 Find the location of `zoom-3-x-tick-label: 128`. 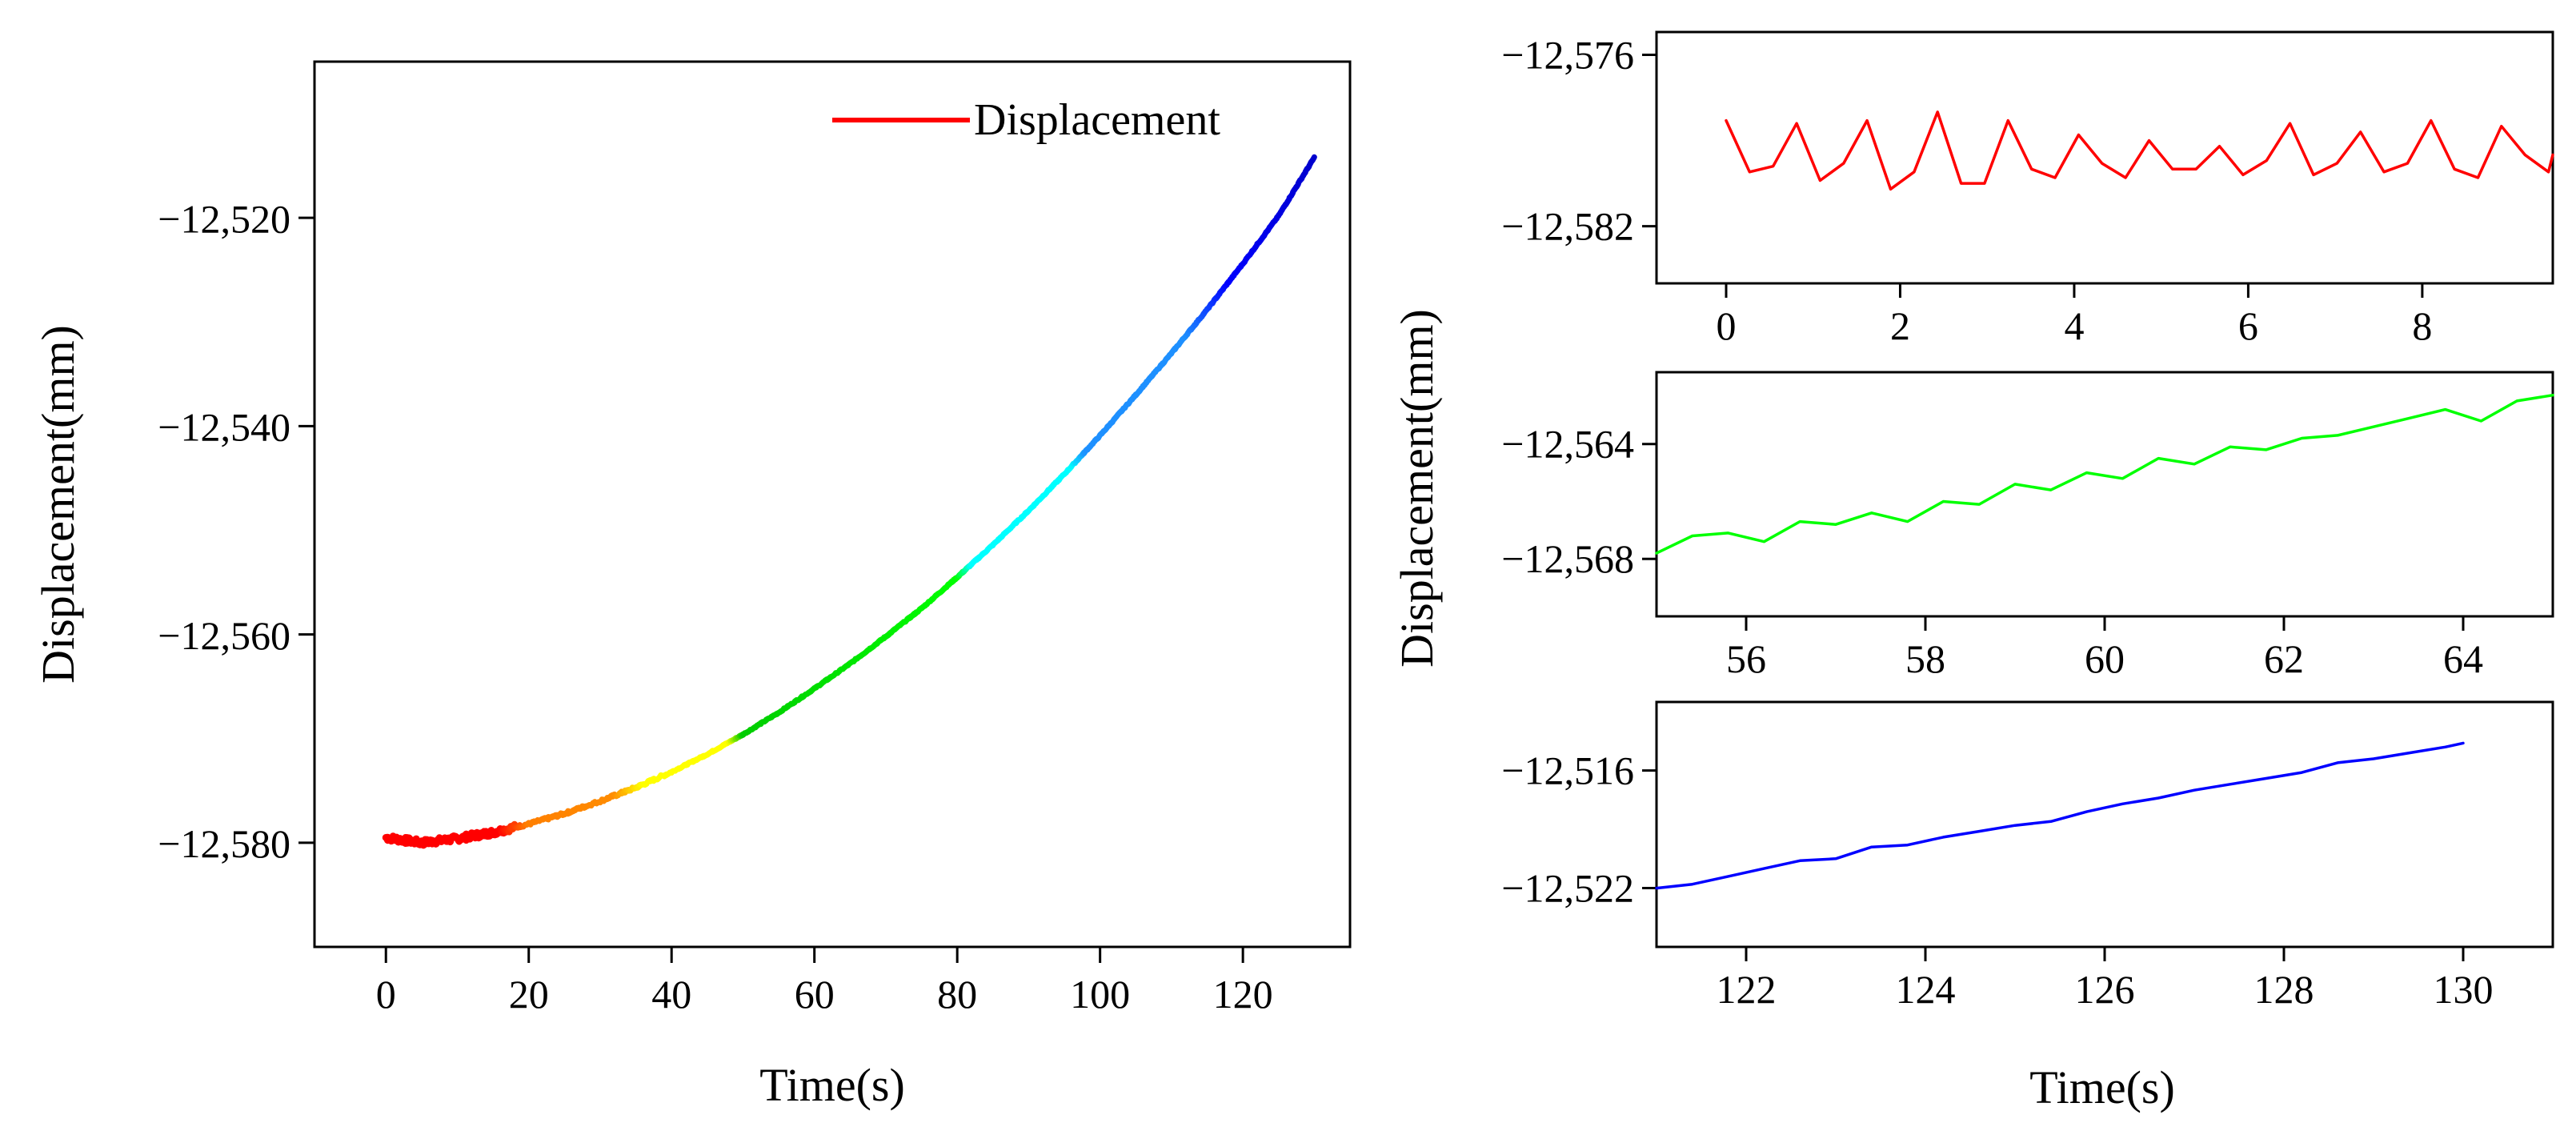

zoom-3-x-tick-label: 128 is located at coordinates (2284, 990).